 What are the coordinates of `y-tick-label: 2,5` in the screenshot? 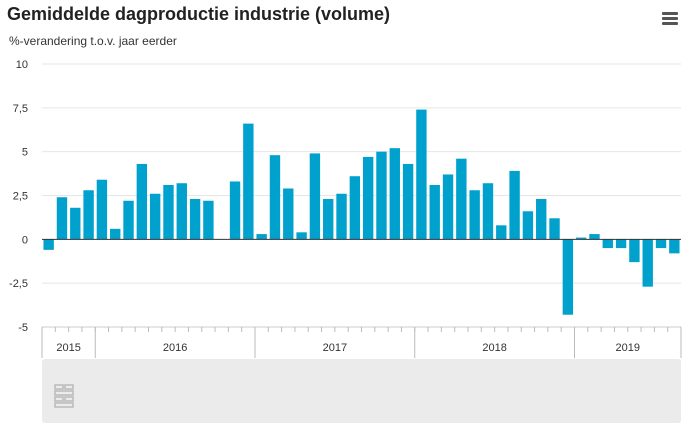 It's located at (20, 197).